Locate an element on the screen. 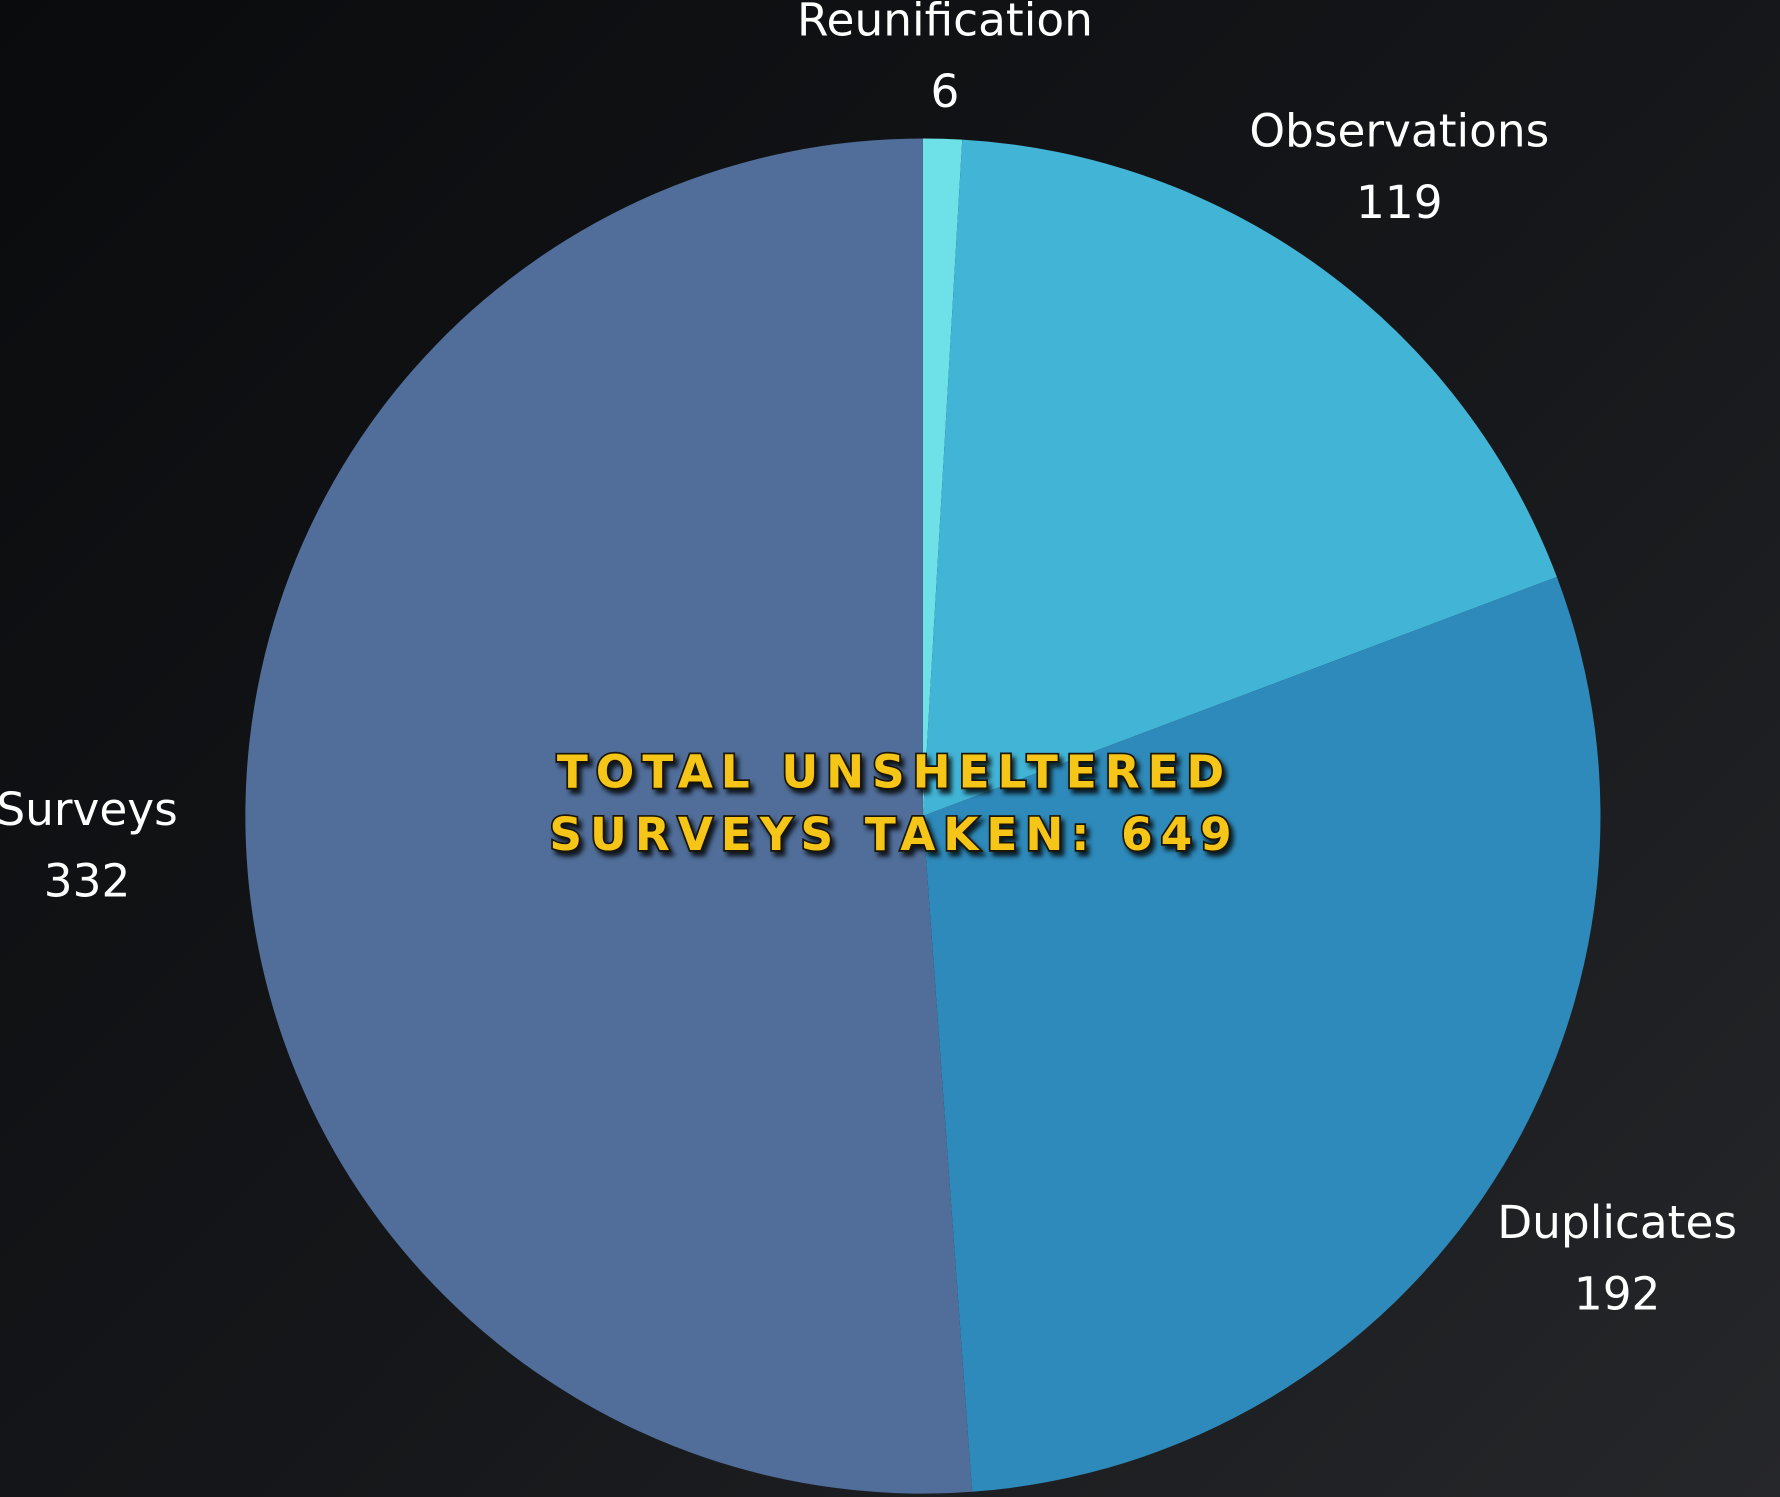  slice-label: Observations is located at coordinates (1399, 131).